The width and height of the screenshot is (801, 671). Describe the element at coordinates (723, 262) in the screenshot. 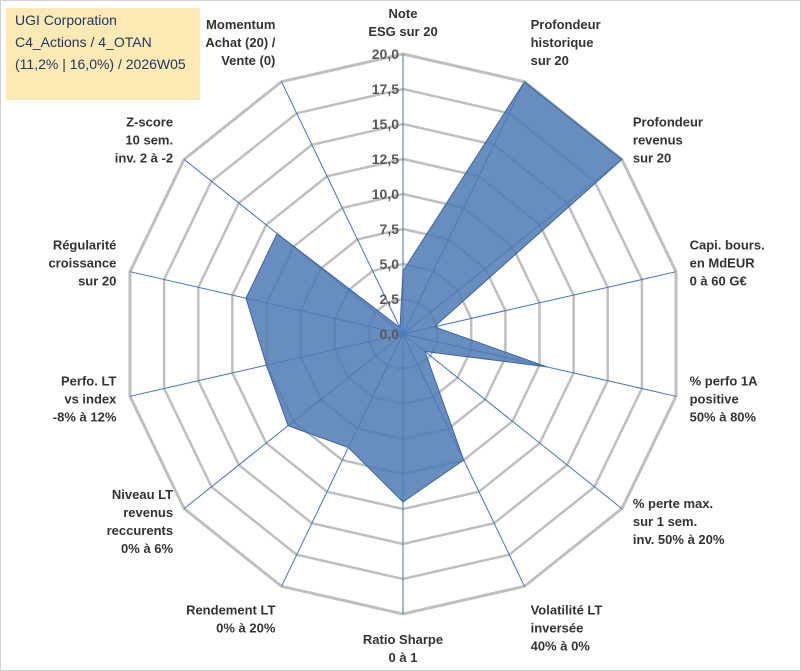

I see `axis-label-line: en MdEUR` at that location.